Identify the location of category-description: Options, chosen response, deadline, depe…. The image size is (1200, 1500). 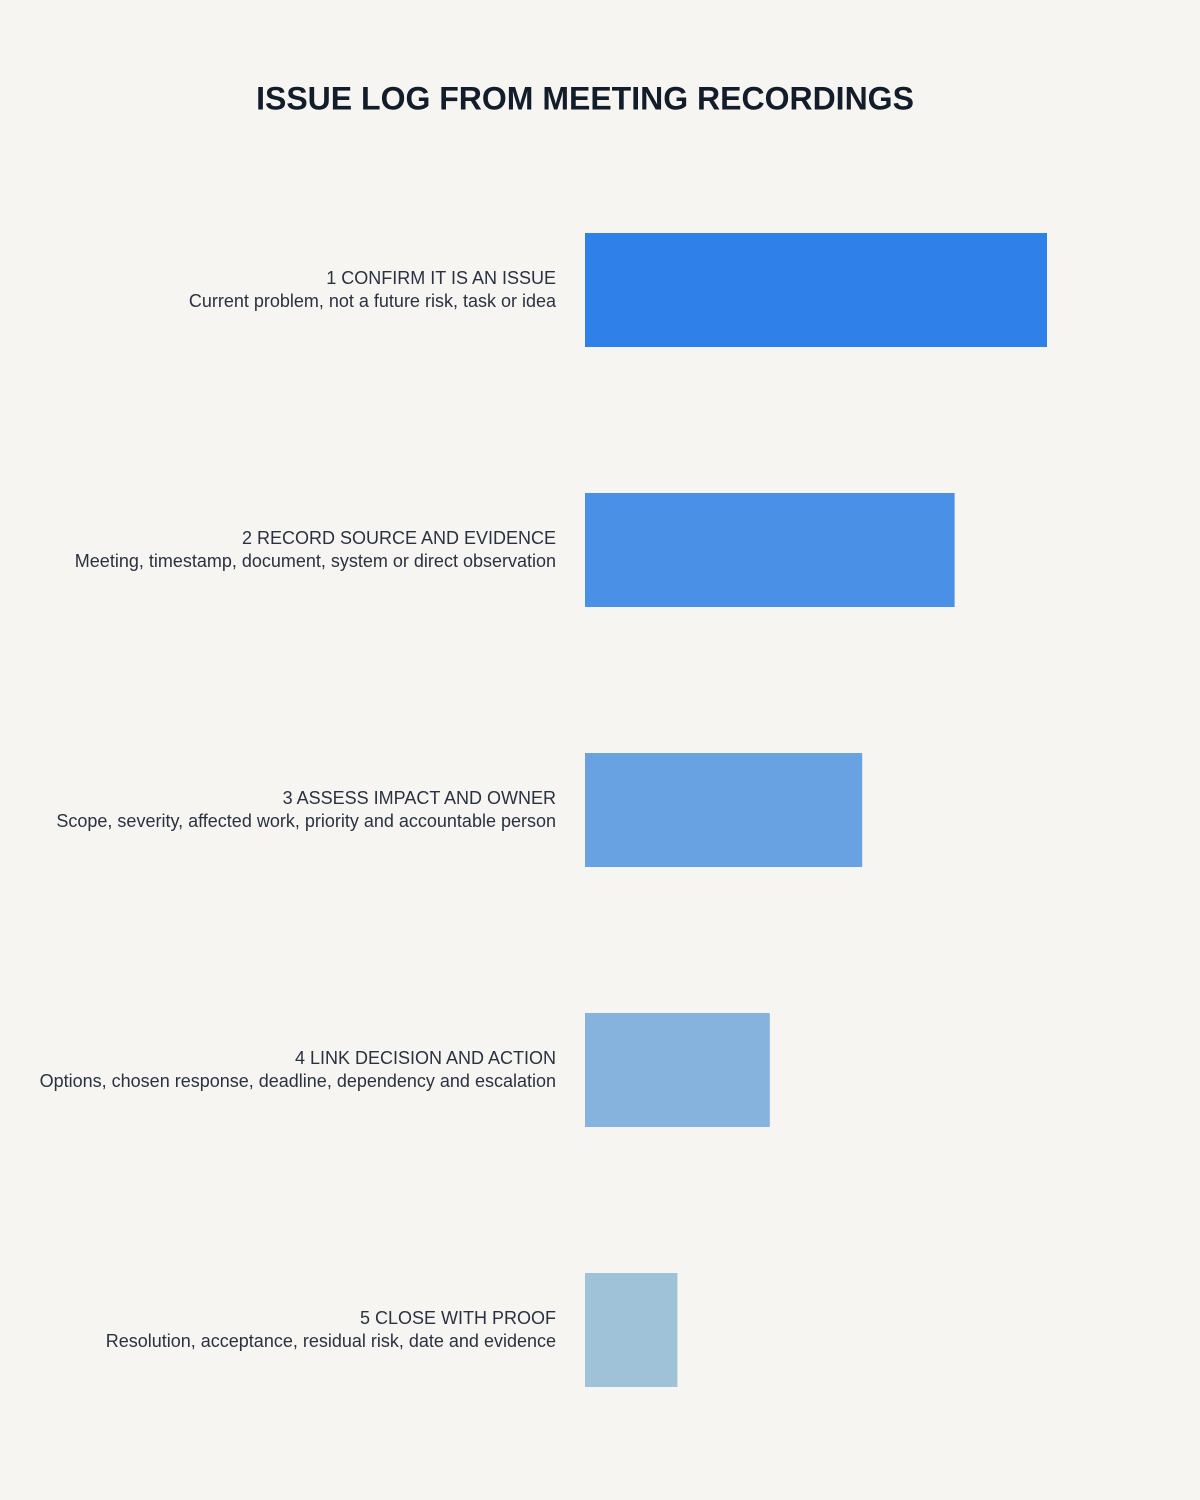
(298, 1081).